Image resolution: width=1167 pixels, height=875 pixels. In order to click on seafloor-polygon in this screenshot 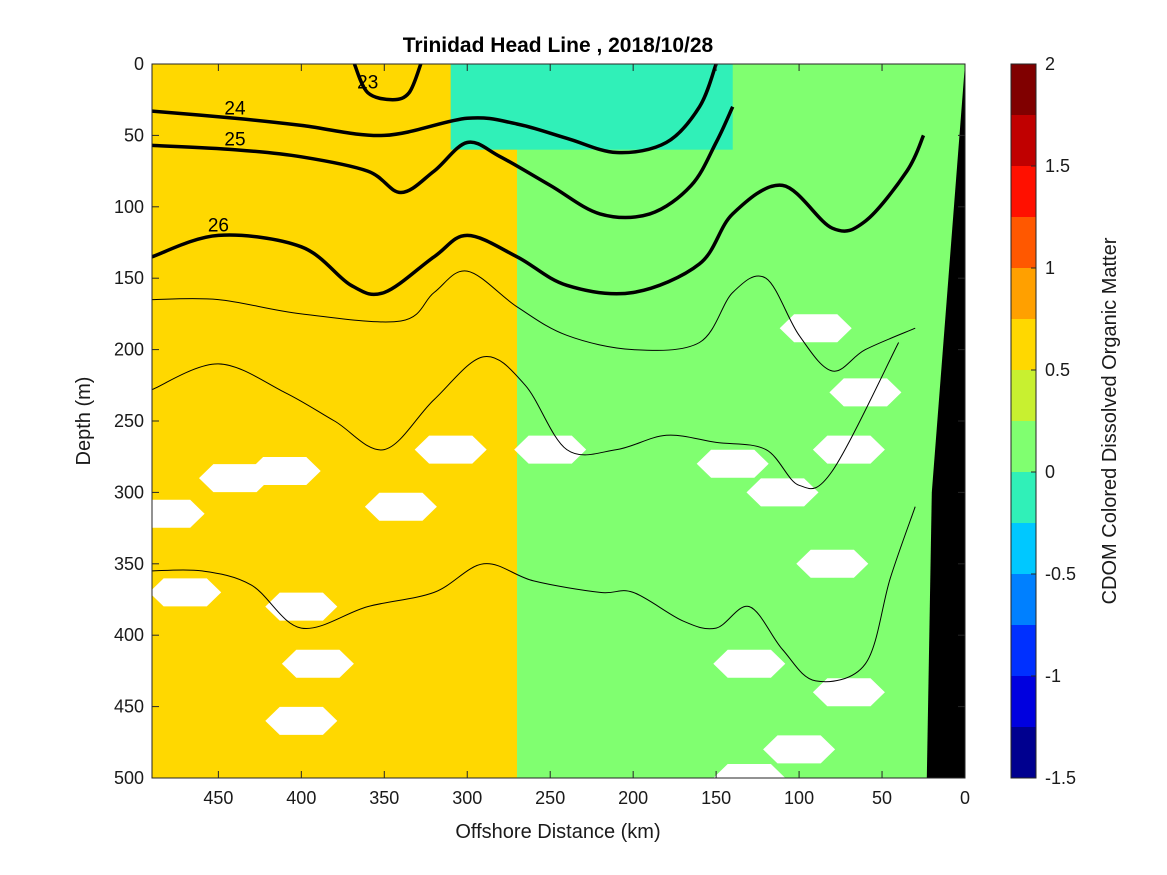, I will do `click(945, 421)`.